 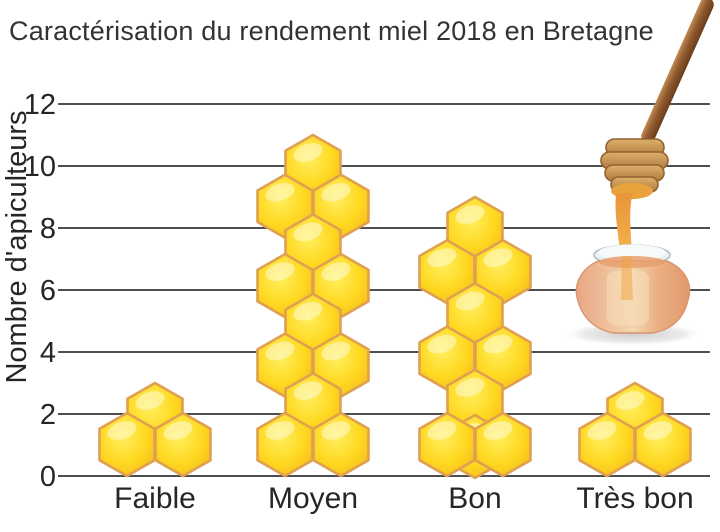 I want to click on bar-très-bon, so click(x=635, y=429).